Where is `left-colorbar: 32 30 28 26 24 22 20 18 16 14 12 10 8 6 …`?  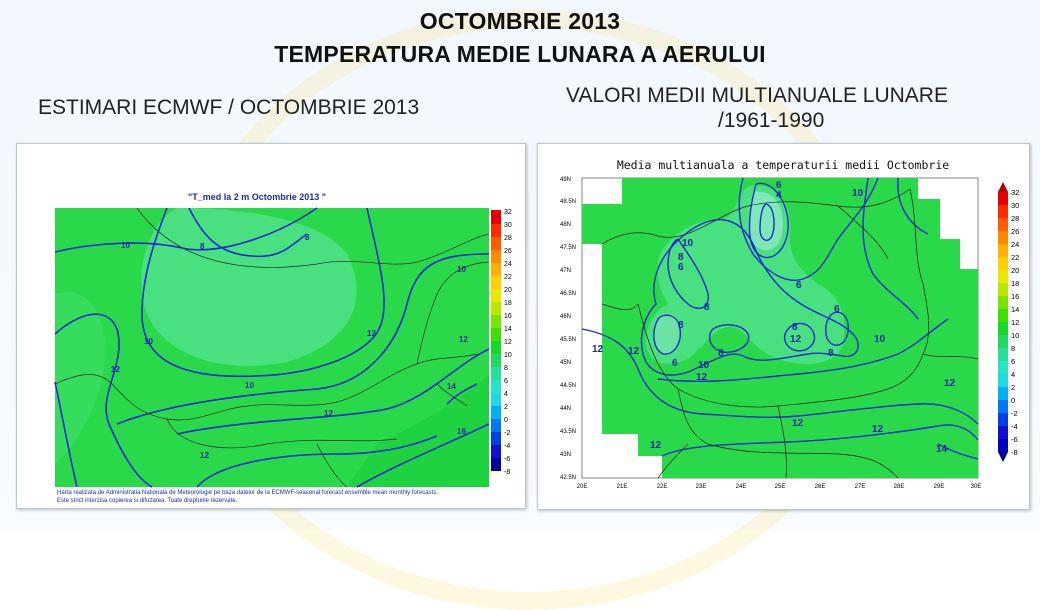
left-colorbar: 32 30 28 26 24 22 20 18 16 14 12 10 8 6 … is located at coordinates (501, 342).